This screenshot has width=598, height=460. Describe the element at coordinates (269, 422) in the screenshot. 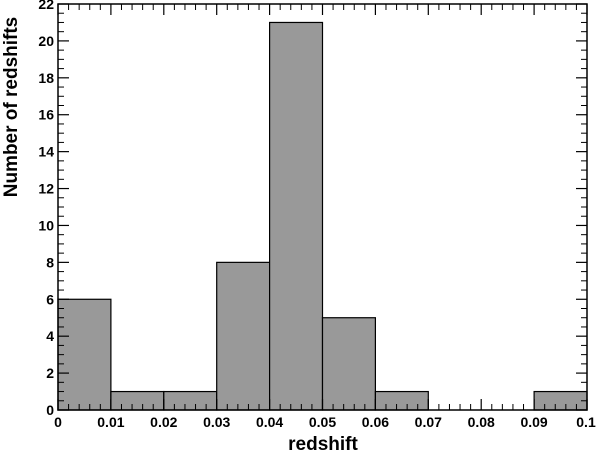

I see `x-tick-label: 0.04` at that location.